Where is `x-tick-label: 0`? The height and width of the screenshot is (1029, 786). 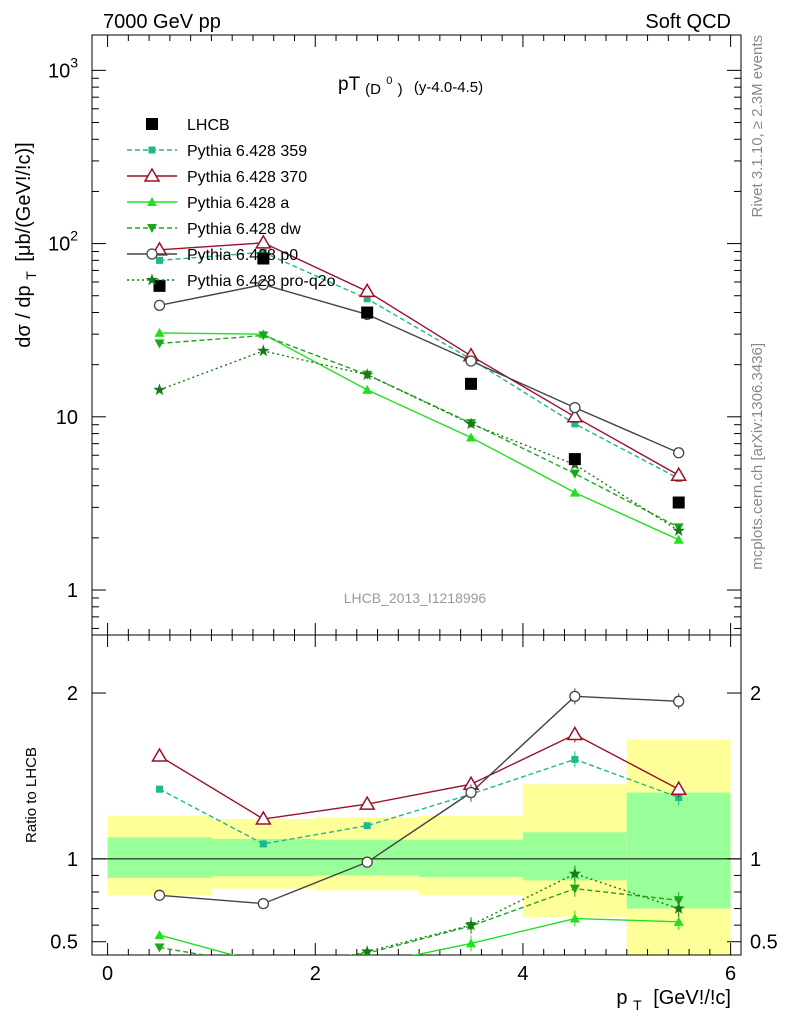 x-tick-label: 0 is located at coordinates (107, 974).